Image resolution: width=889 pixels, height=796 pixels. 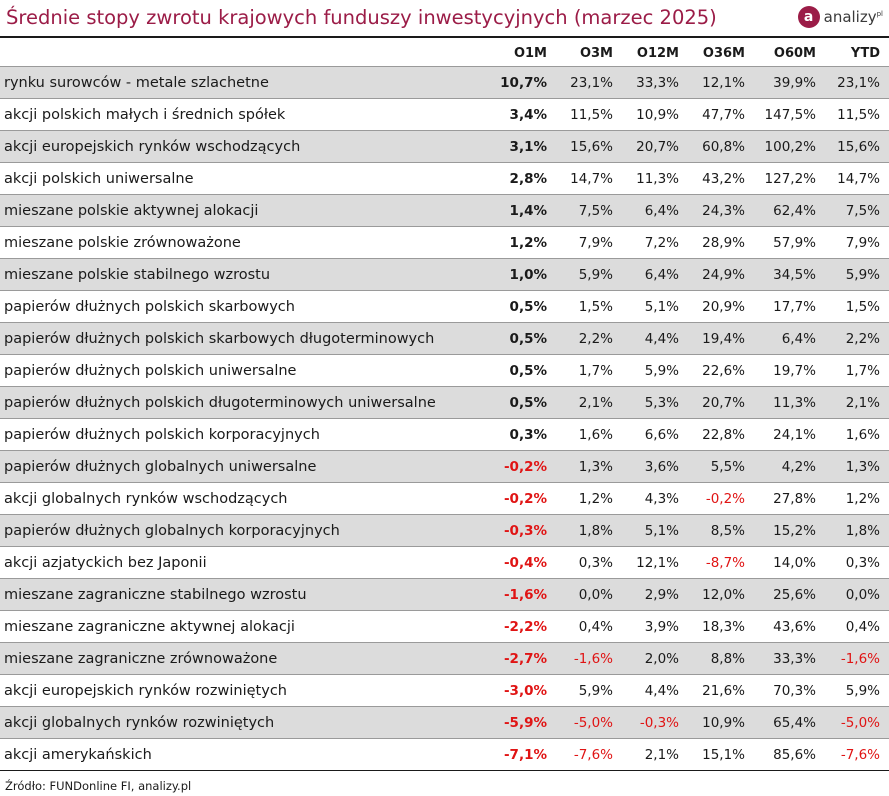 What do you see at coordinates (589, 562) in the screenshot?
I see `return-cell-o3m: 0,3%` at bounding box center [589, 562].